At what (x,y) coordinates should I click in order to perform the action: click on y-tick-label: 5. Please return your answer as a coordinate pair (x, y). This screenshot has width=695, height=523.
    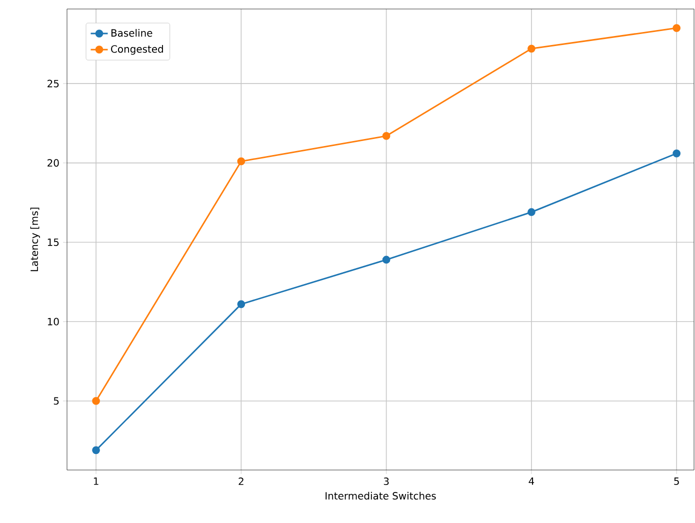
    Looking at the image, I should click on (56, 401).